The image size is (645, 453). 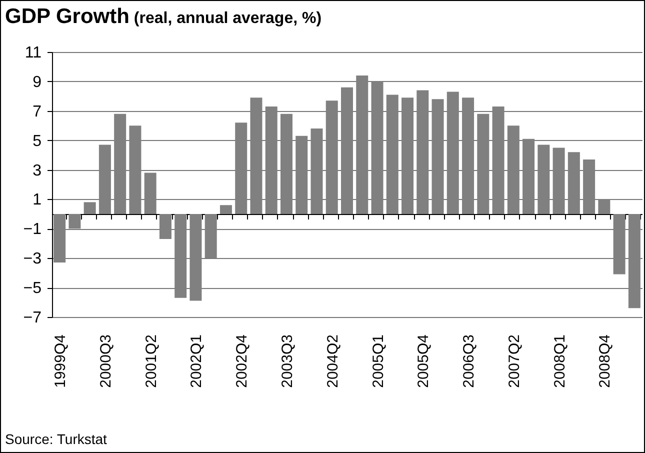 What do you see at coordinates (228, 18) in the screenshot?
I see `chart-subtitle: (real, annual average, %)` at bounding box center [228, 18].